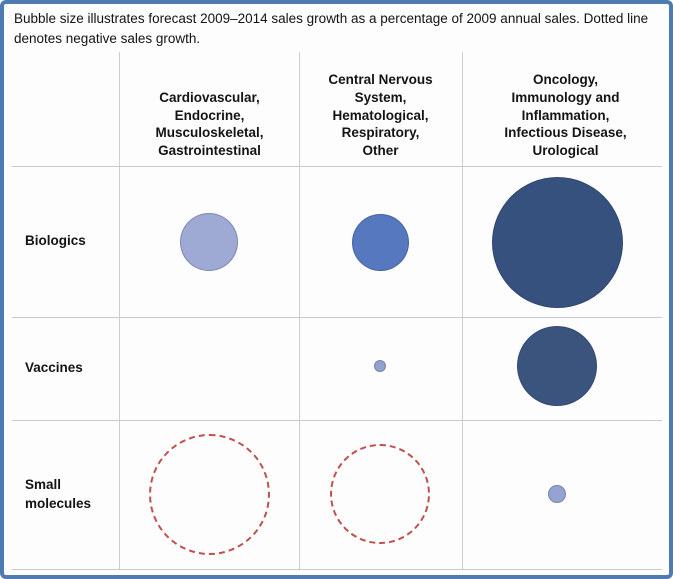 The width and height of the screenshot is (673, 579). What do you see at coordinates (209, 242) in the screenshot?
I see `bubble-biologics-col0` at bounding box center [209, 242].